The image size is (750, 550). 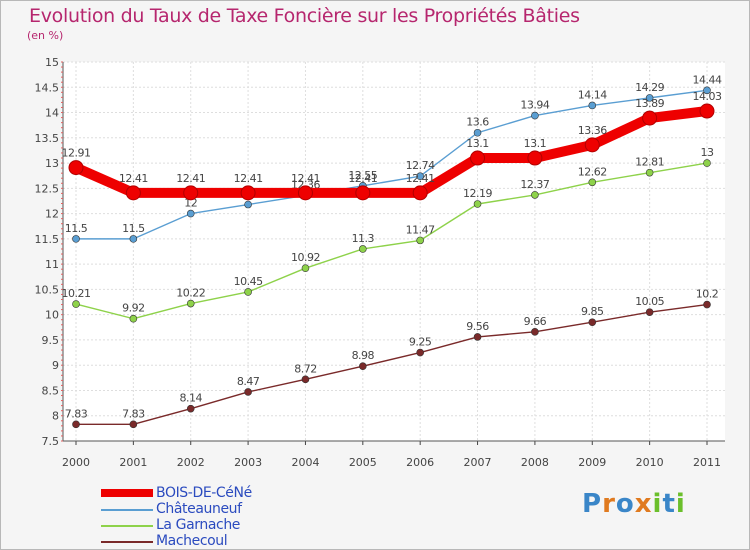 I want to click on data-label: 13.36, so click(x=592, y=130).